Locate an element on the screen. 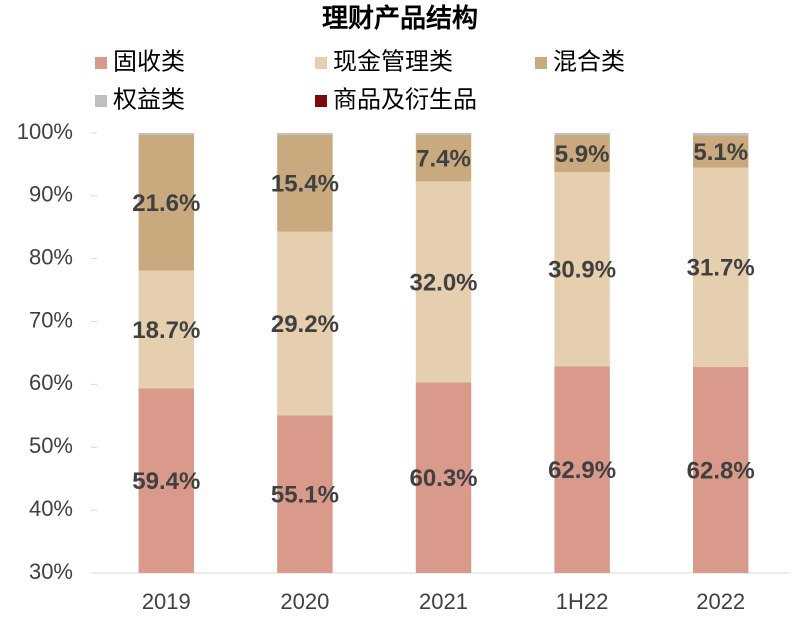  data-label: 5.1% is located at coordinates (720, 152).